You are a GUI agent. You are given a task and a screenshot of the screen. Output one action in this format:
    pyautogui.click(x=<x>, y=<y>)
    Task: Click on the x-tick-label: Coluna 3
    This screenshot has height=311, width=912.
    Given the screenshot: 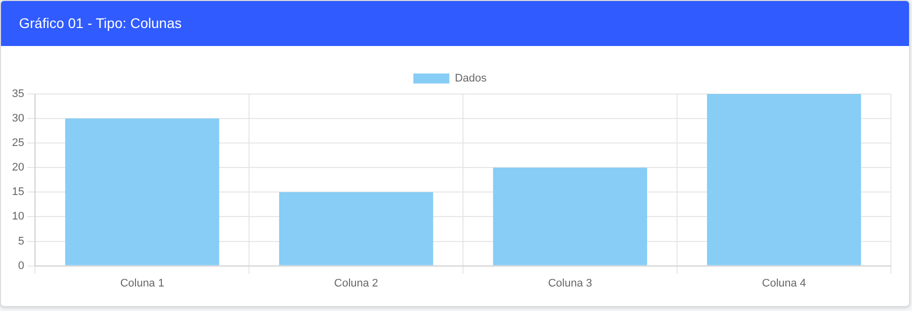 What is the action you would take?
    pyautogui.click(x=570, y=283)
    